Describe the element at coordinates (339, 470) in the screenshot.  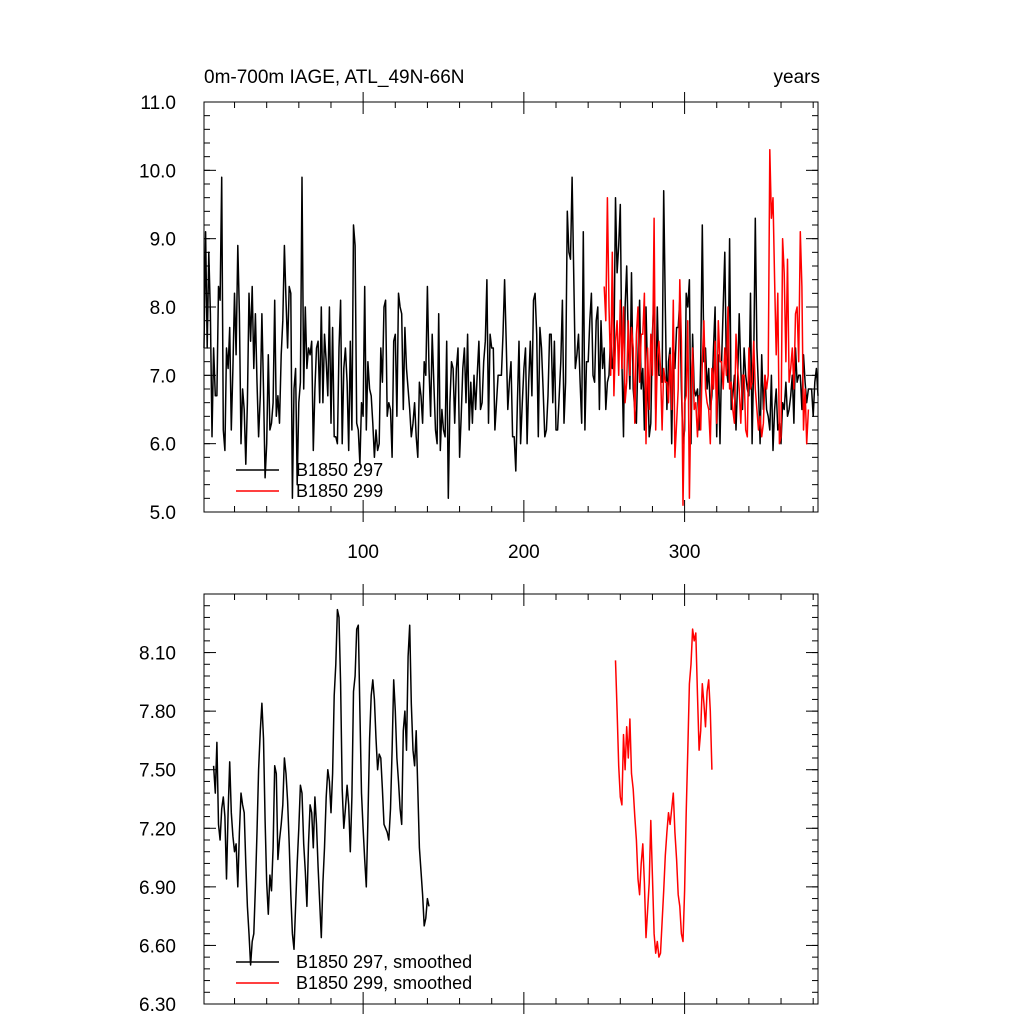
I see `top-legend-label-297: B1850 297` at that location.